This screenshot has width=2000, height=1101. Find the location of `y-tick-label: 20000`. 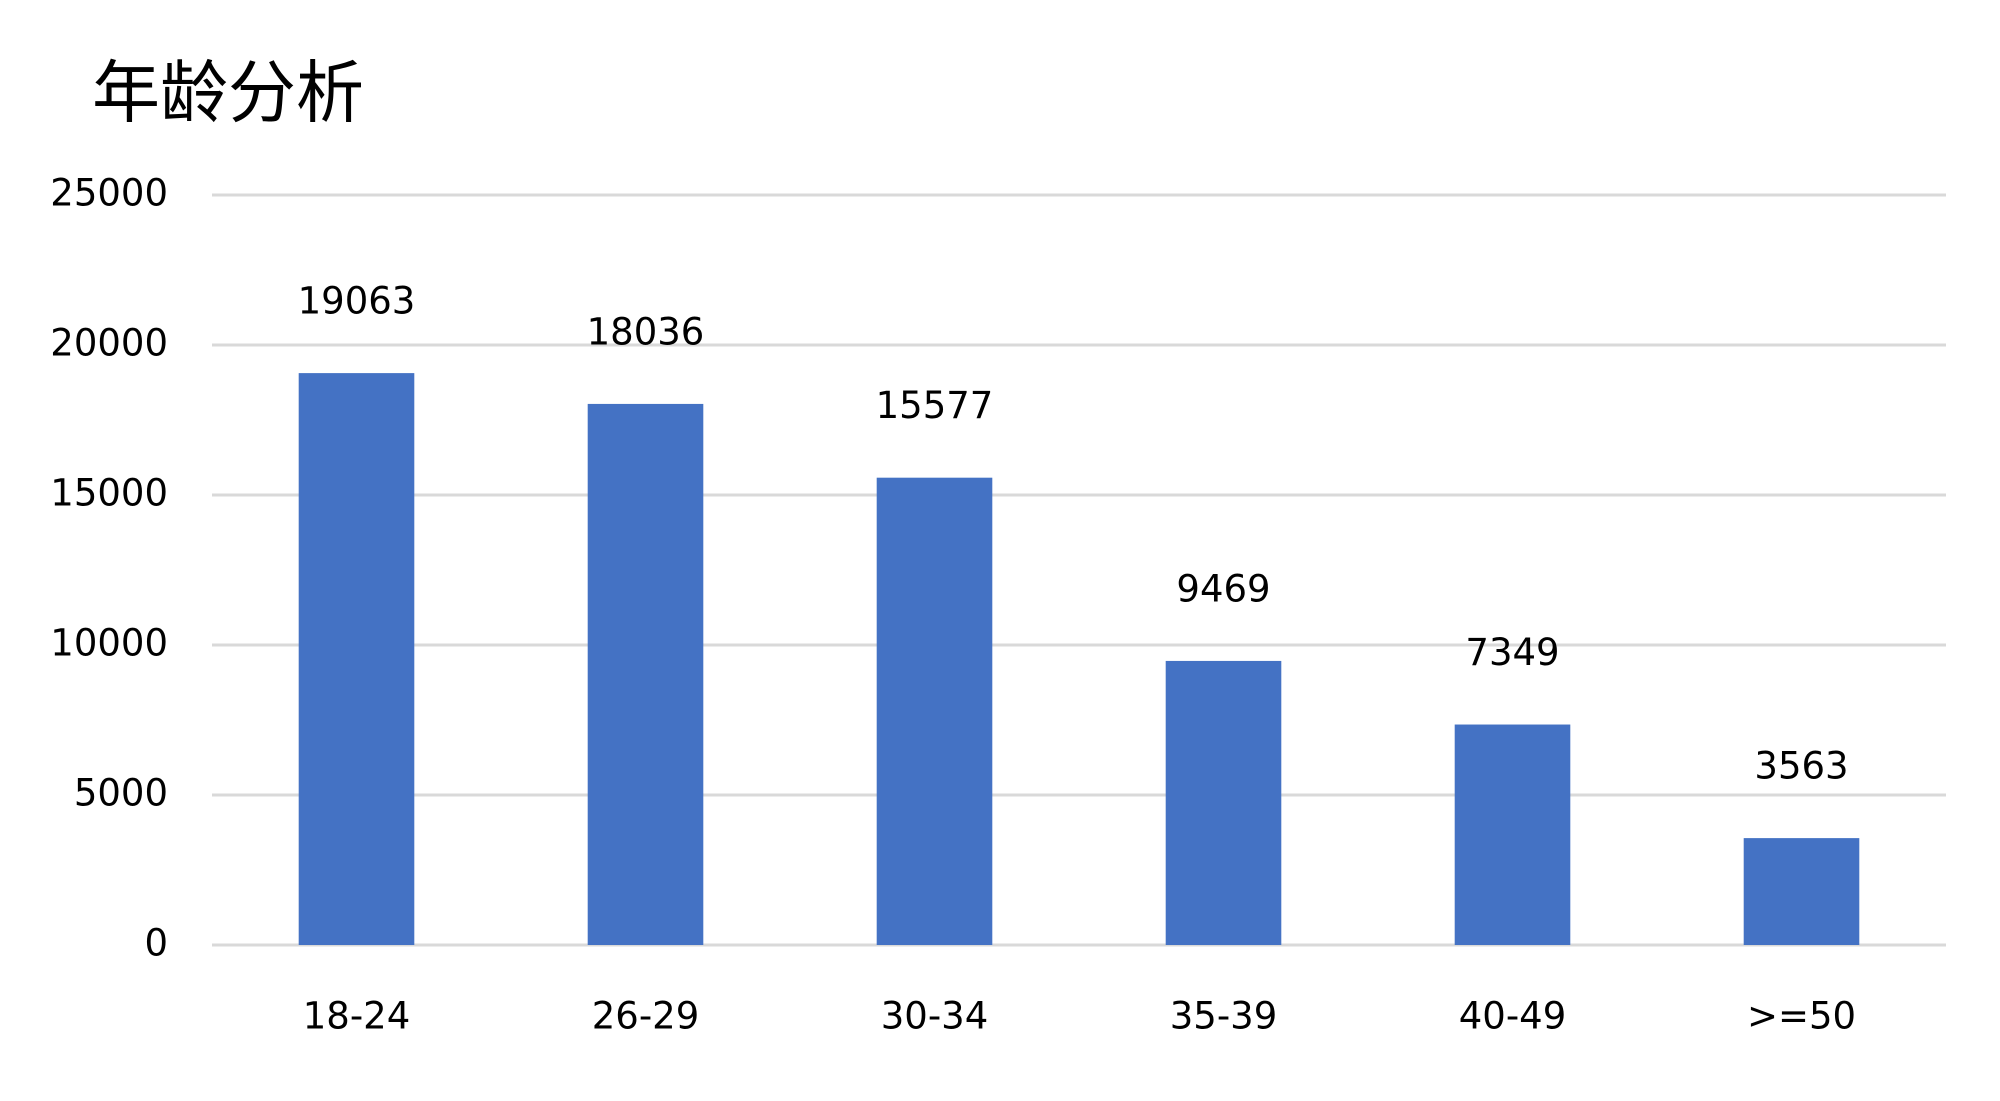

y-tick-label: 20000 is located at coordinates (109, 343).